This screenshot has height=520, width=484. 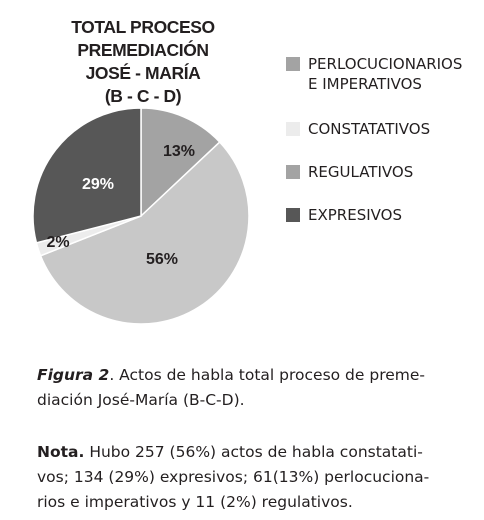 I want to click on pie-label-expresivos: 29%, so click(x=98, y=184).